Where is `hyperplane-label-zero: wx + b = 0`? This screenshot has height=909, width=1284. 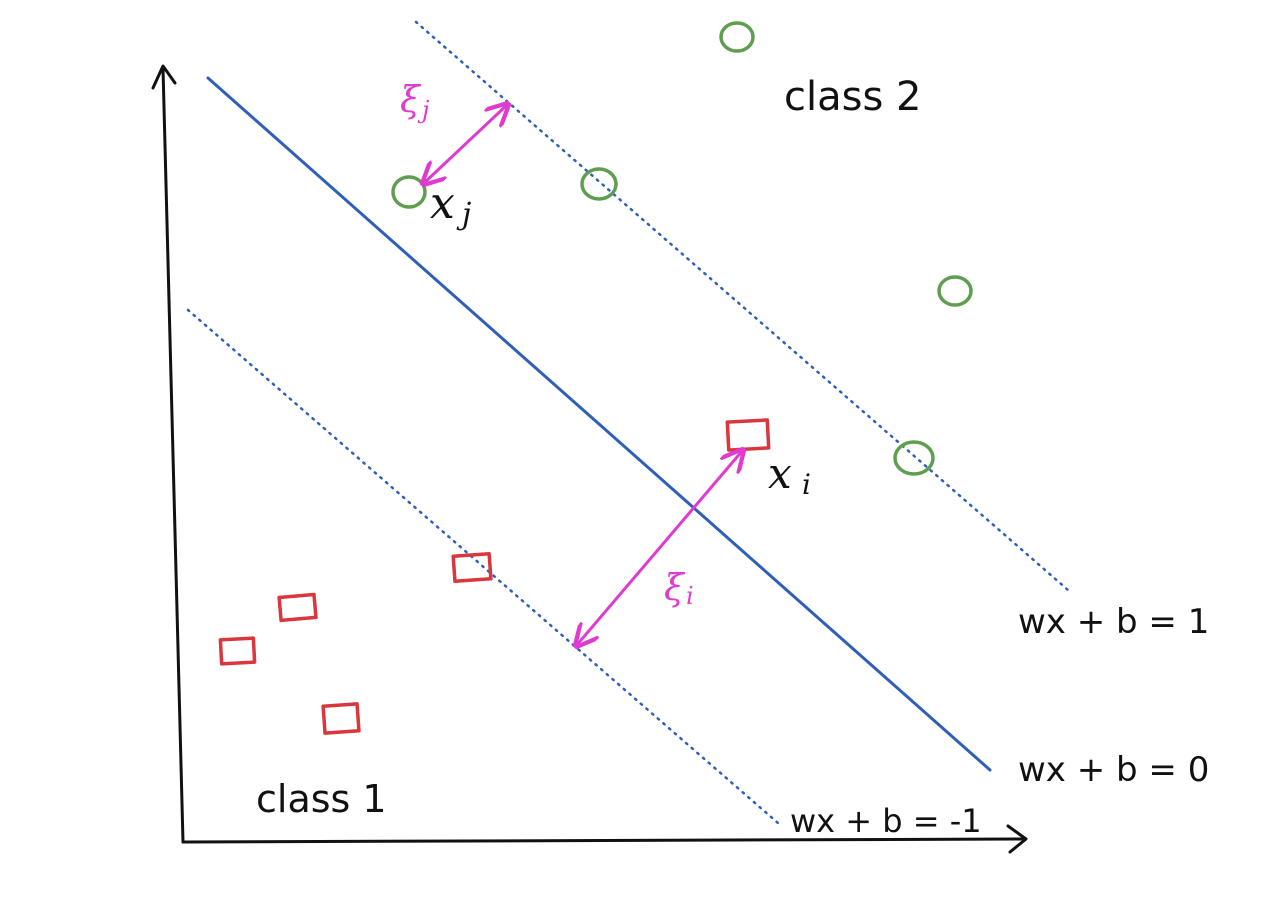 hyperplane-label-zero: wx + b = 0 is located at coordinates (1113, 770).